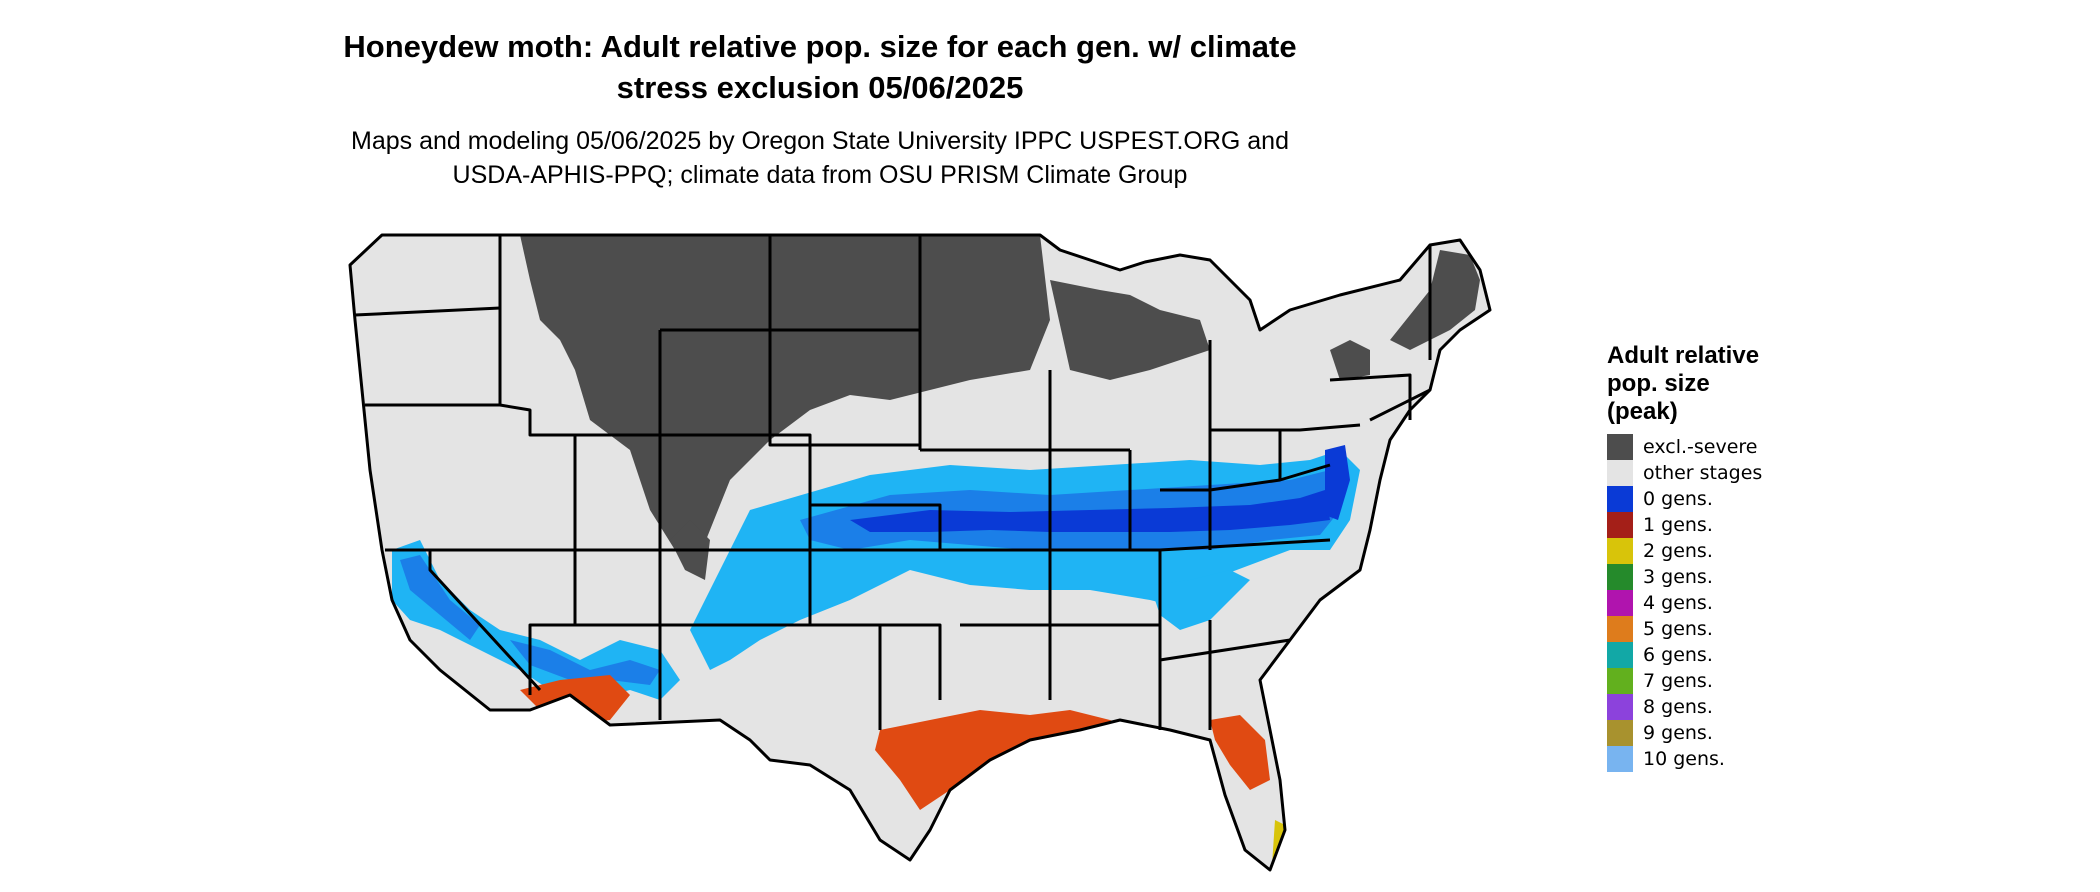 Image resolution: width=2100 pixels, height=892 pixels. I want to click on legend-item: 9 gens., so click(1717, 733).